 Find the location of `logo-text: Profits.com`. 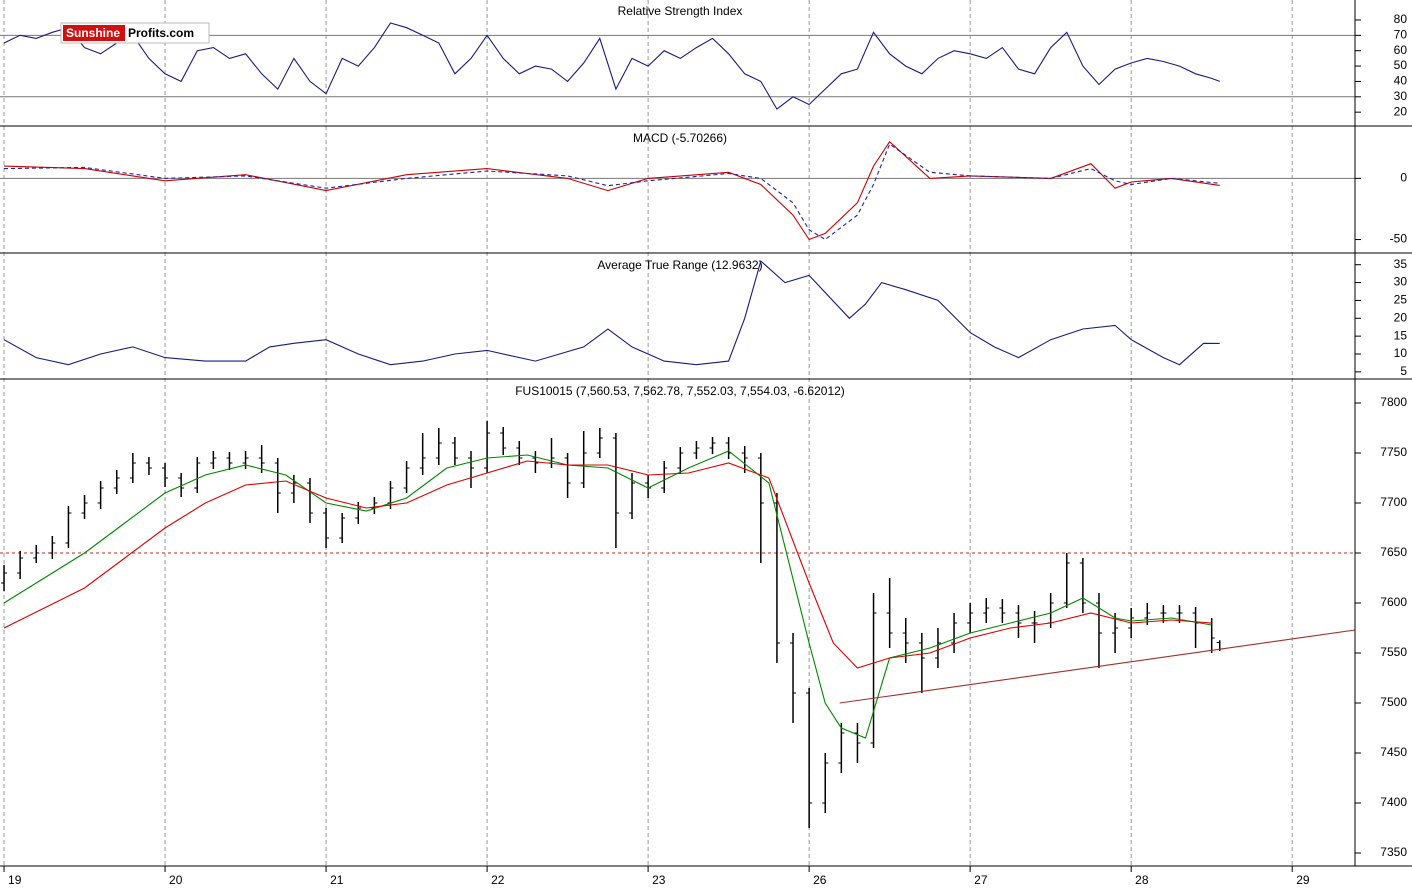

logo-text: Profits.com is located at coordinates (161, 33).